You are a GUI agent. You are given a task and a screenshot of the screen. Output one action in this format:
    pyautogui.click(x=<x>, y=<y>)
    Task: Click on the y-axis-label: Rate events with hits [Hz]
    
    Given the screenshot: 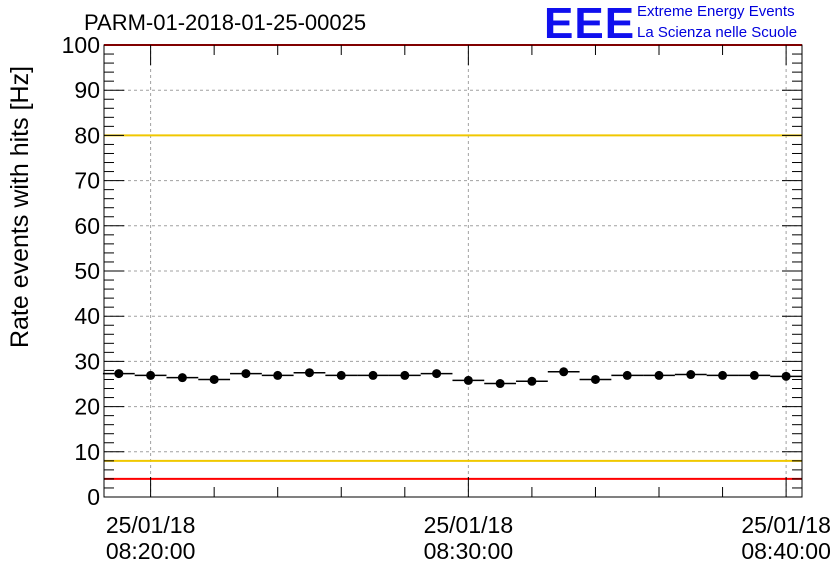 What is the action you would take?
    pyautogui.click(x=20, y=207)
    